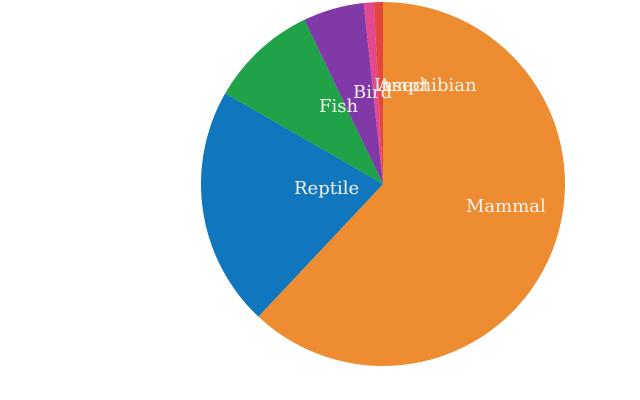 The height and width of the screenshot is (400, 640). What do you see at coordinates (343, 94) in the screenshot?
I see `pie-slice-bird` at bounding box center [343, 94].